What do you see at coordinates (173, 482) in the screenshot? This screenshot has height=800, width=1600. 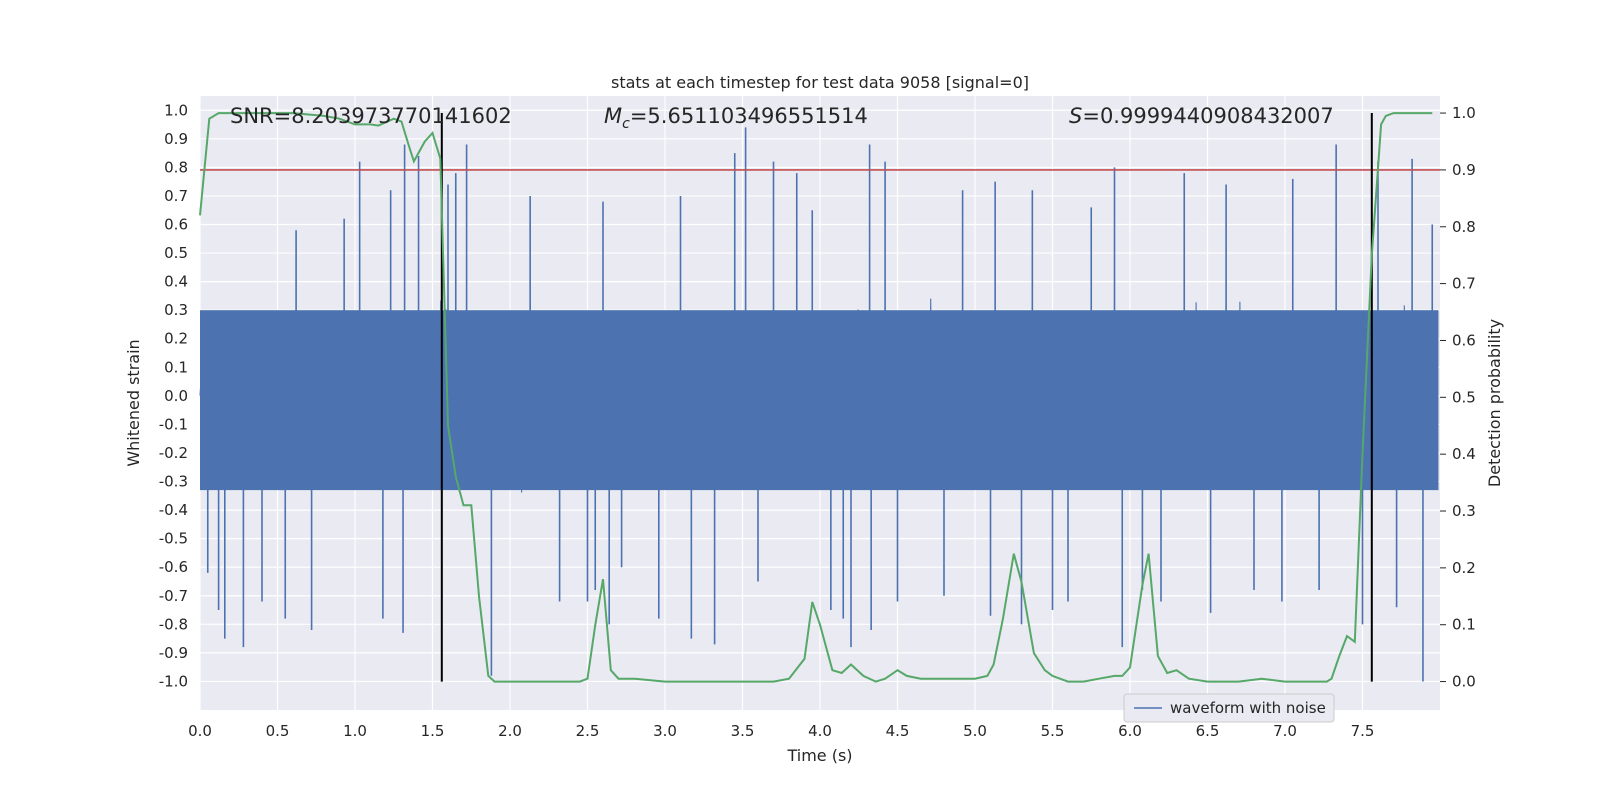 I see `y-left-tick-label: -0.3` at bounding box center [173, 482].